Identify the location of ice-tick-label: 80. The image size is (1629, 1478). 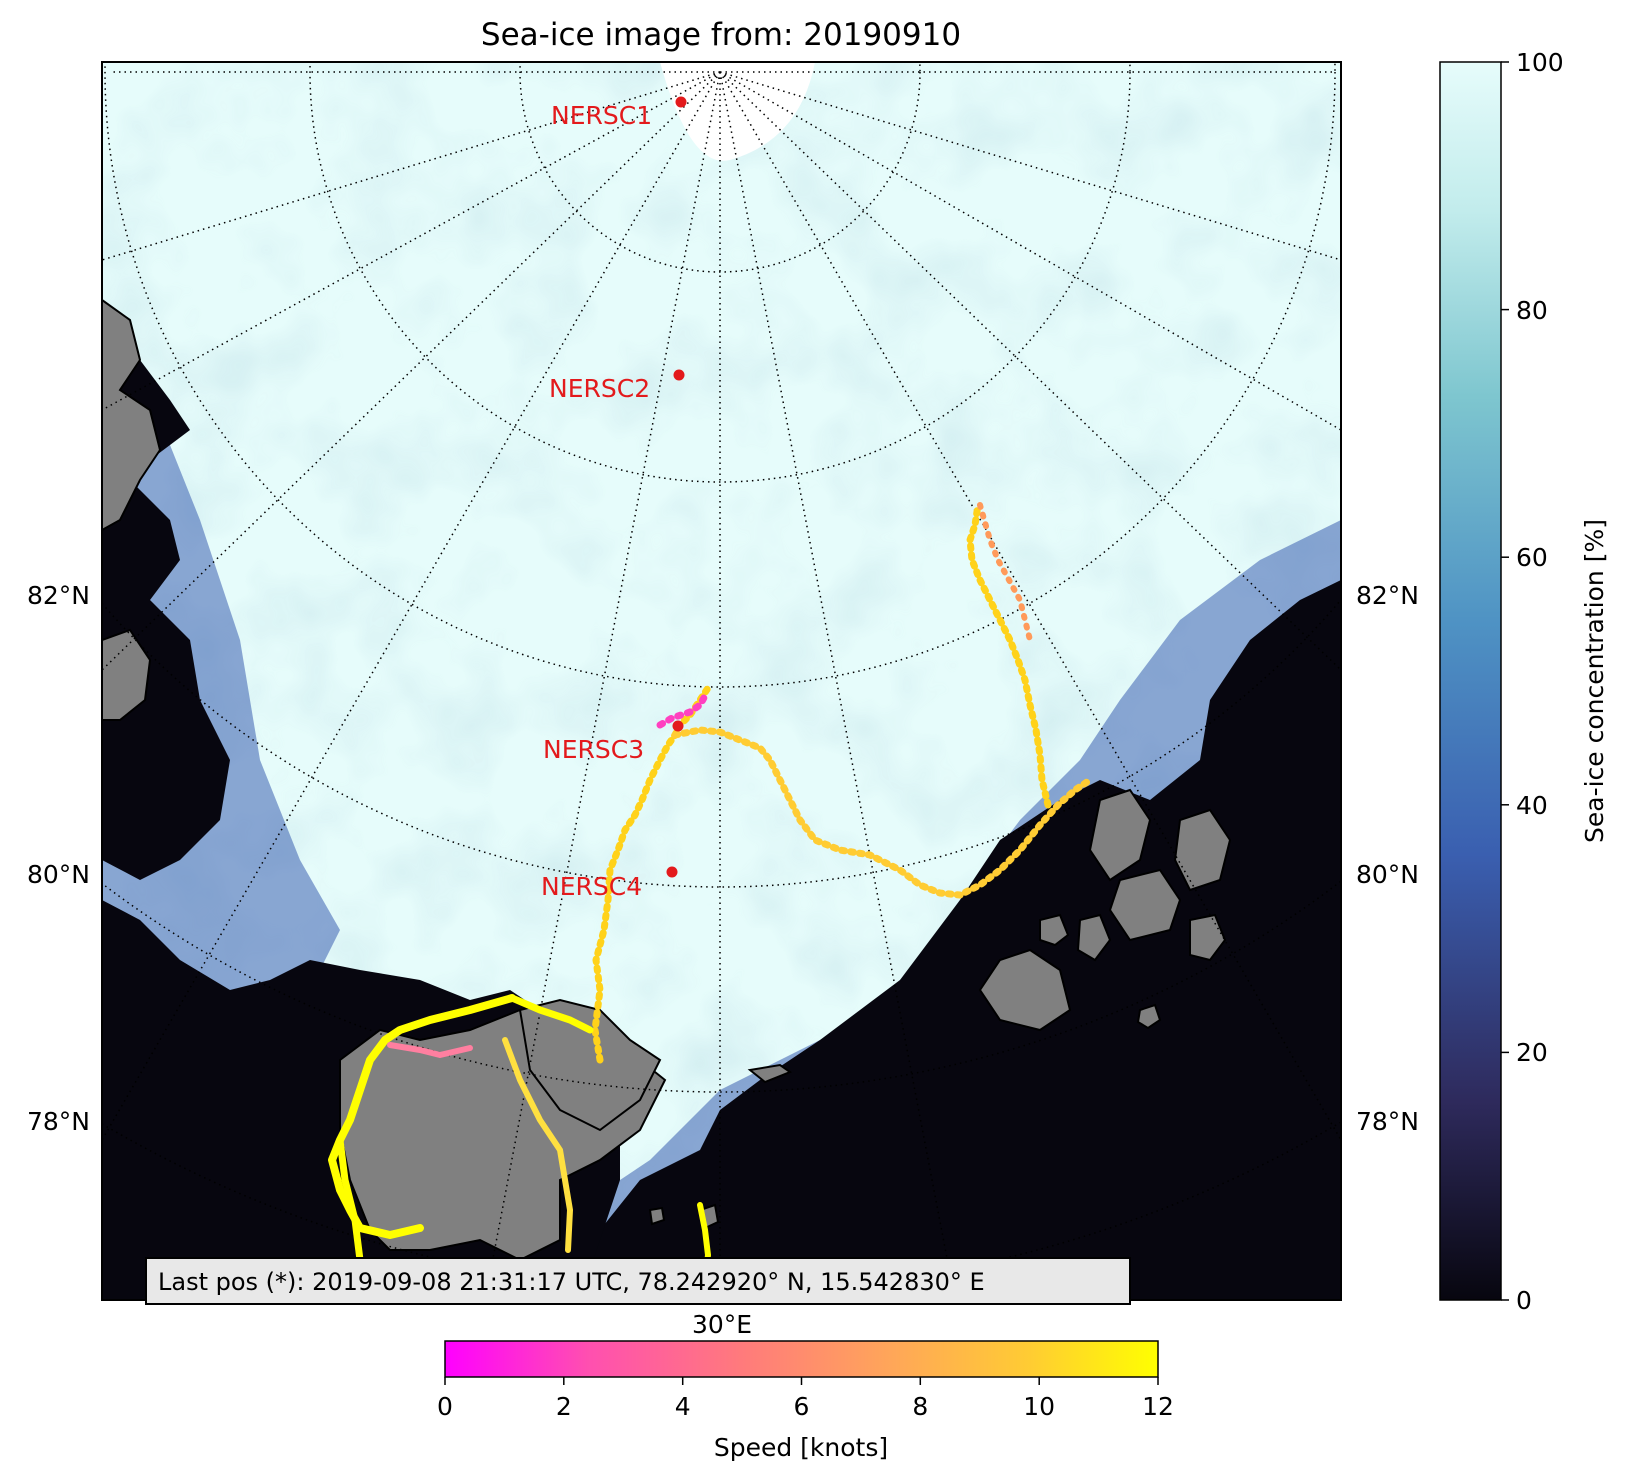
(1532, 310).